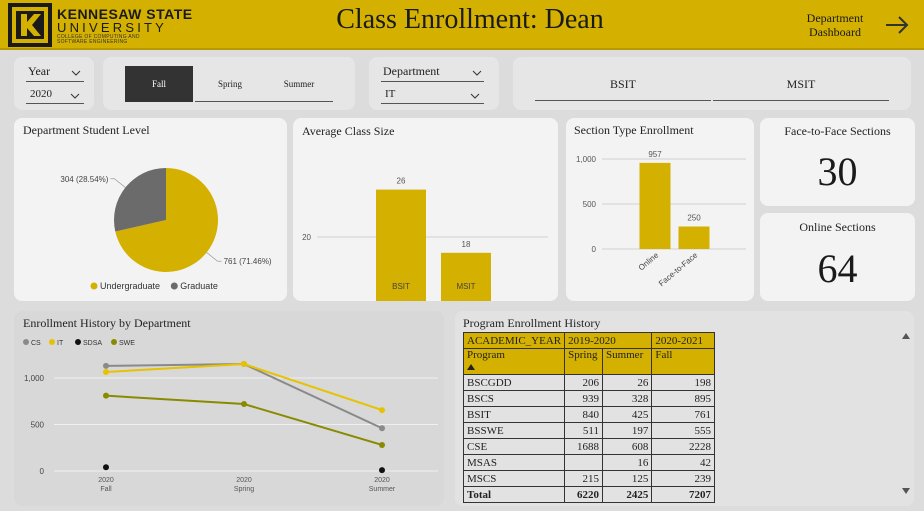 The width and height of the screenshot is (924, 511). Describe the element at coordinates (683, 462) in the screenshot. I see `table-cell-value: 42` at that location.